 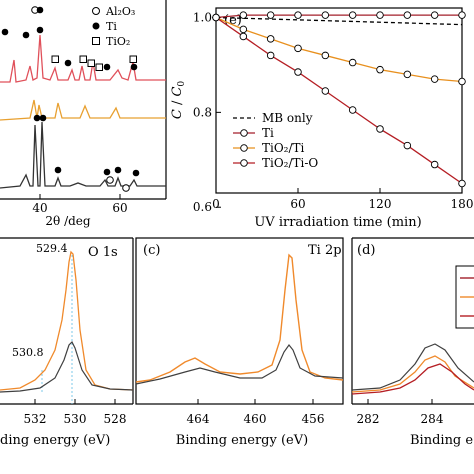 What do you see at coordinates (96, 41) in the screenshot?
I see `legend-open-square-icon` at bounding box center [96, 41].